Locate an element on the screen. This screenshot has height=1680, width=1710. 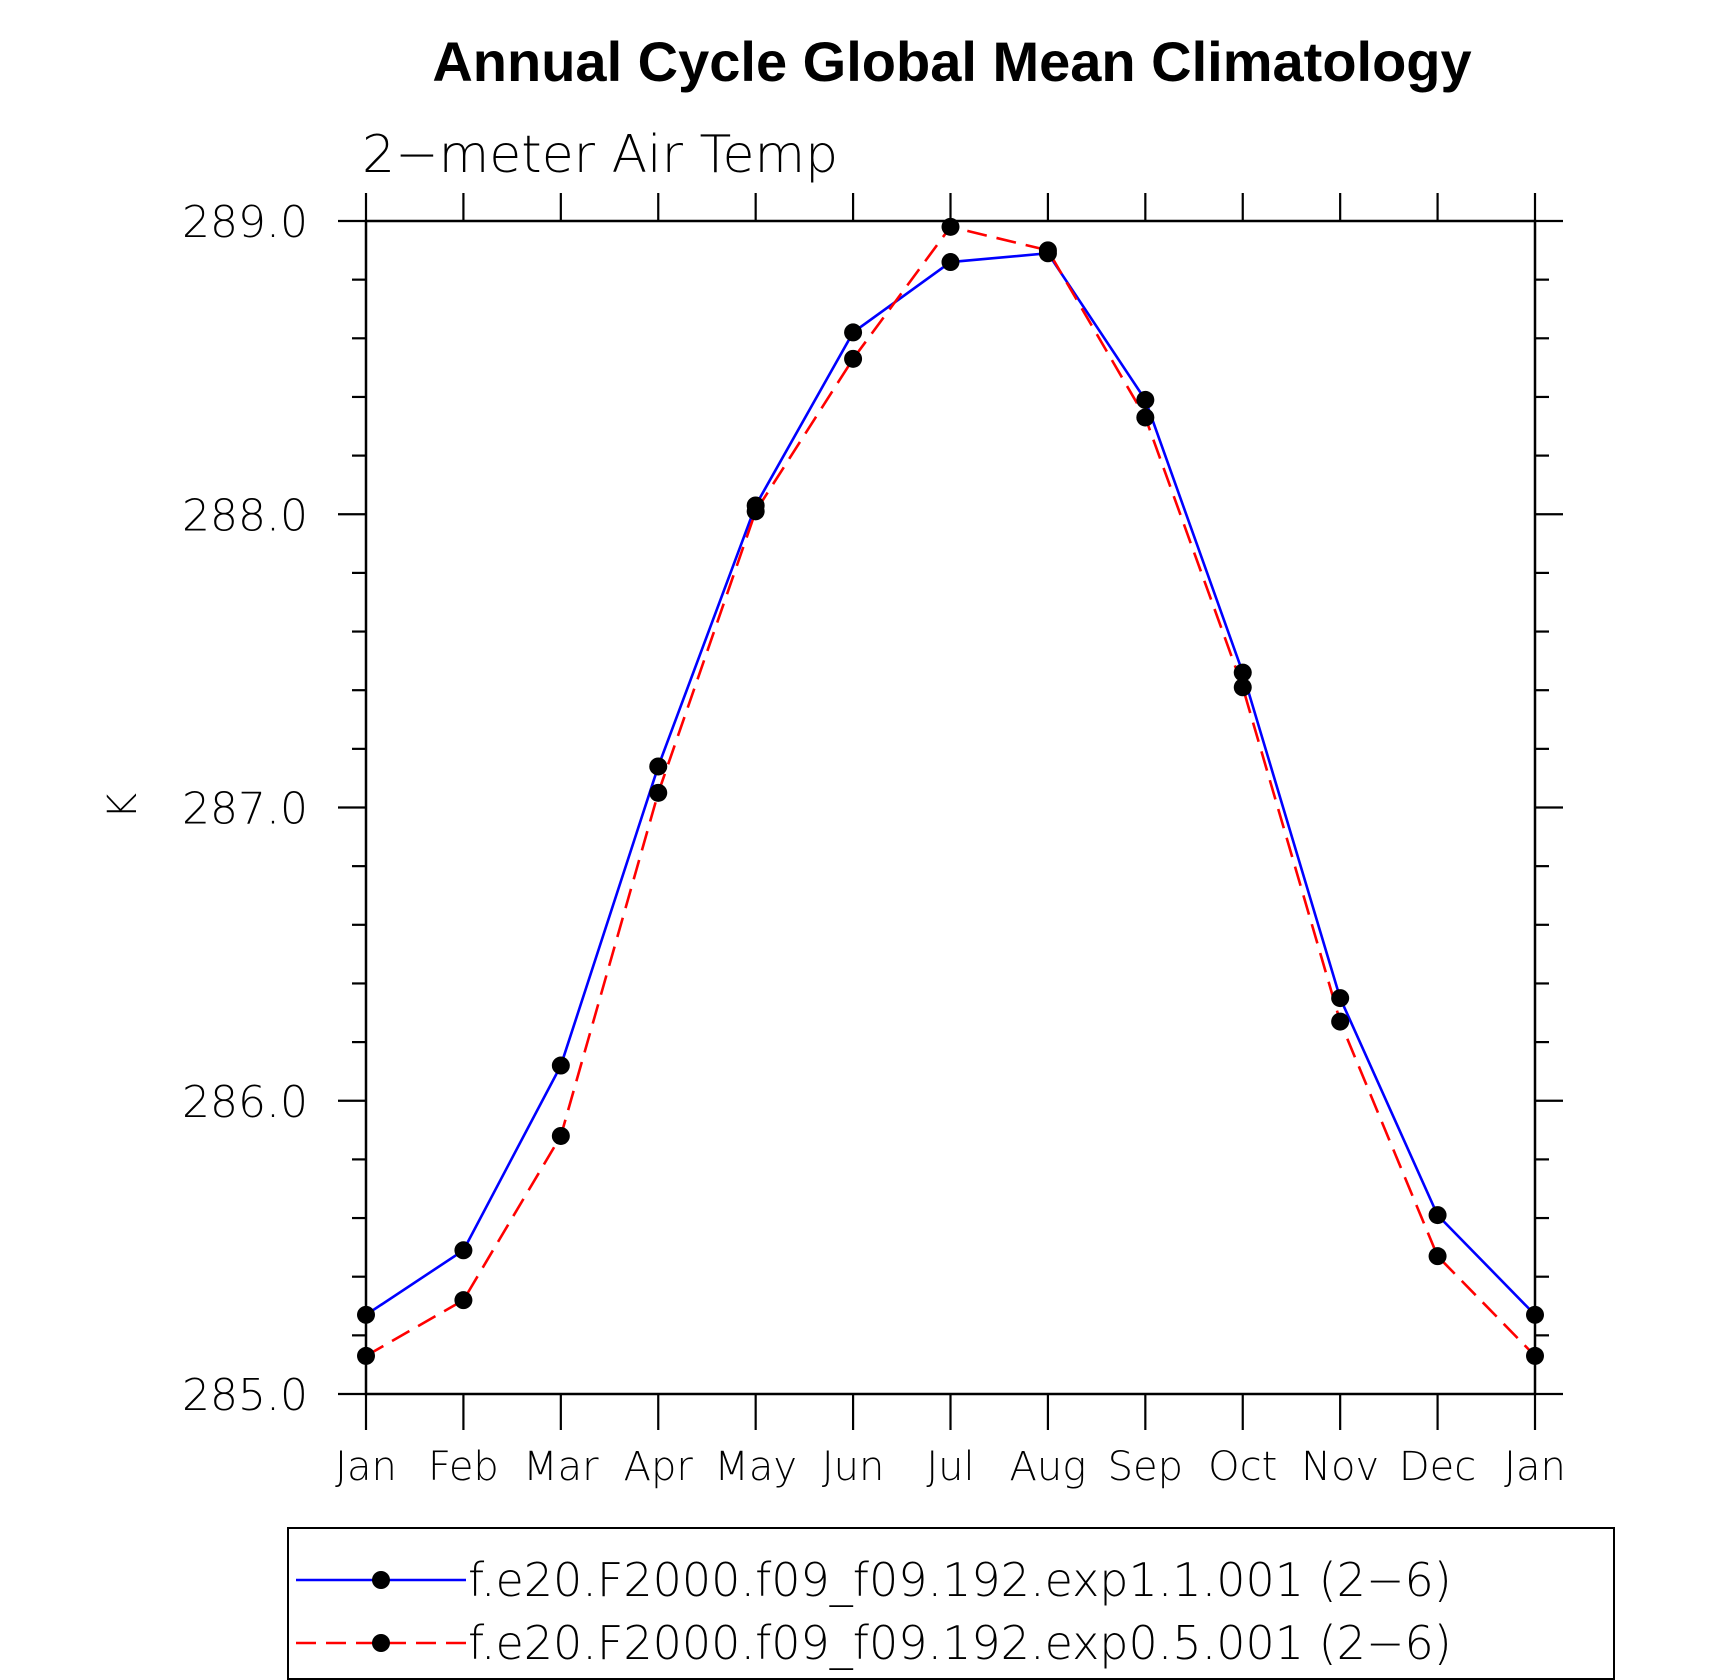
x-tick-label: Apr is located at coordinates (659, 1467).